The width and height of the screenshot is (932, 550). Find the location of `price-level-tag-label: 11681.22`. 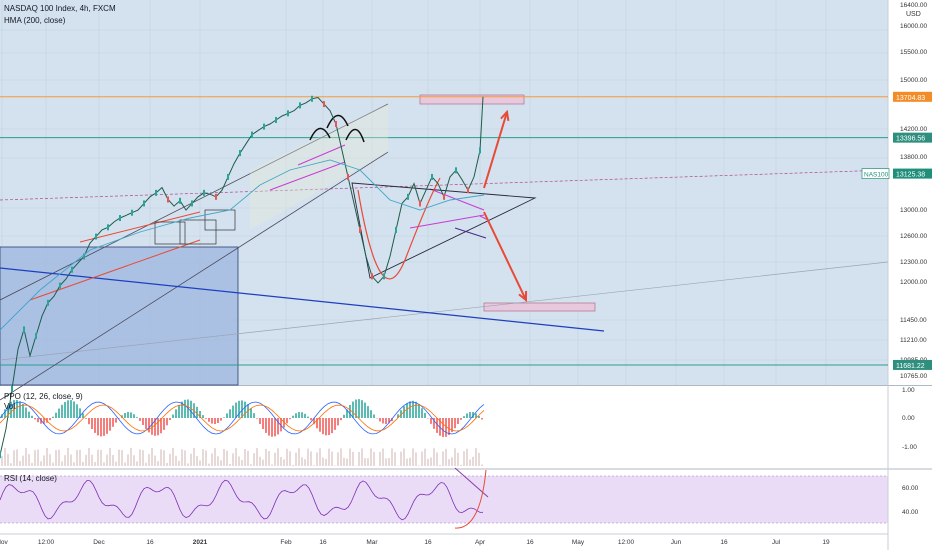

price-level-tag-label: 11681.22 is located at coordinates (910, 366).